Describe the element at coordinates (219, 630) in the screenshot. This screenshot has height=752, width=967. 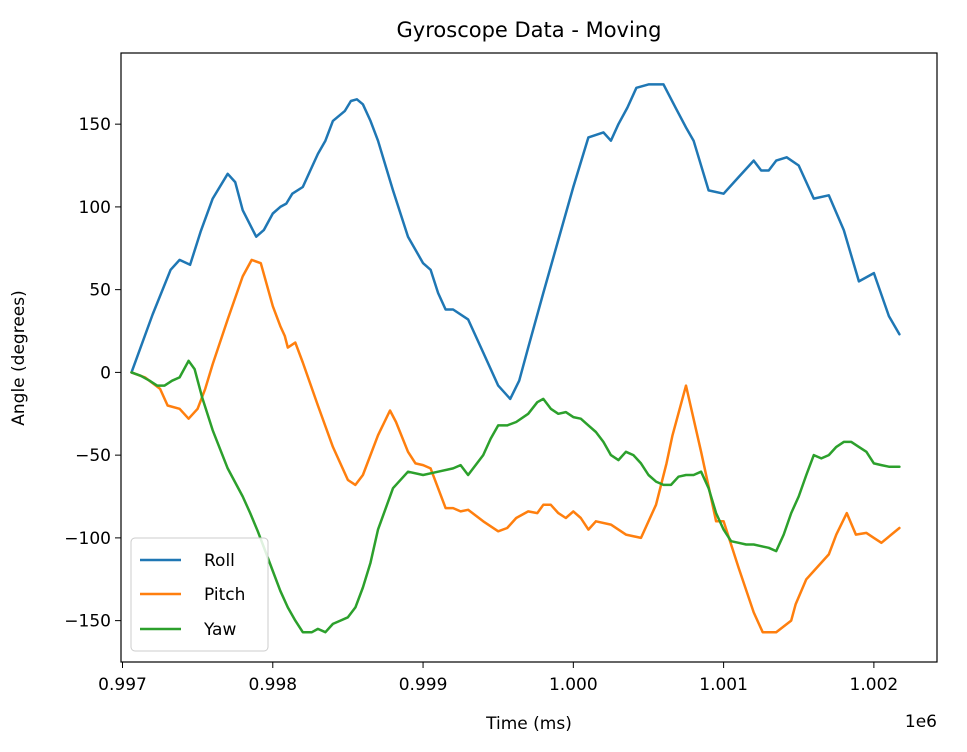
I see `legend-label-yaw: Yaw` at that location.